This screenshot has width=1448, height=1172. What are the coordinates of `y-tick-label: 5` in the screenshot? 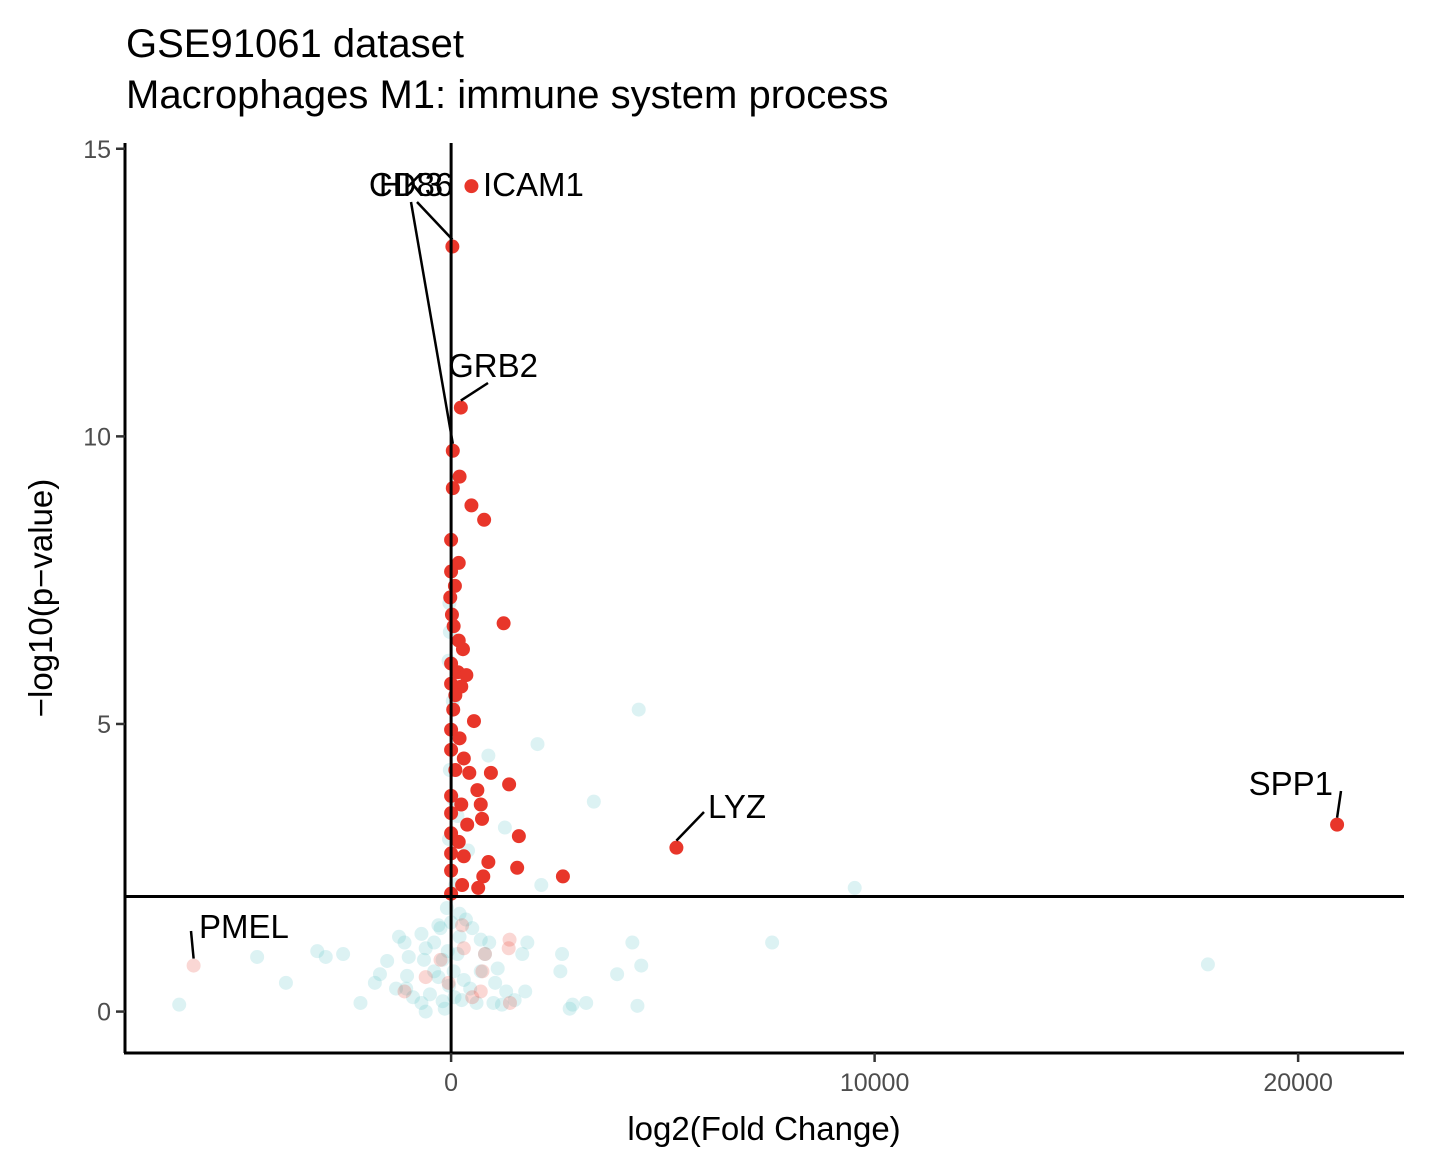 It's located at (104, 725).